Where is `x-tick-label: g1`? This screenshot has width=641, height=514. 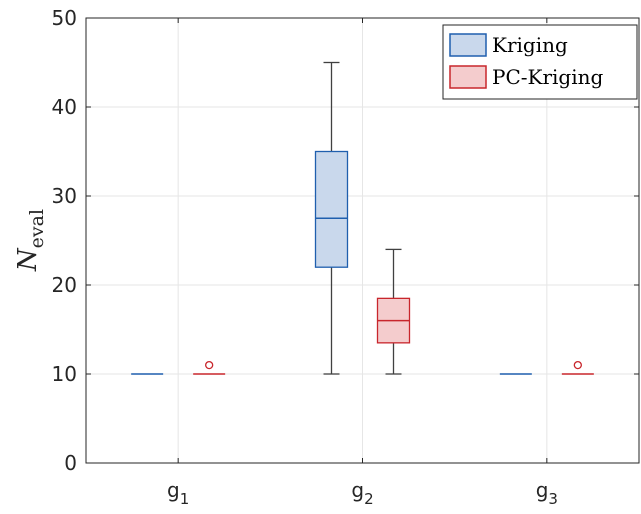 x-tick-label: g1 is located at coordinates (178, 493).